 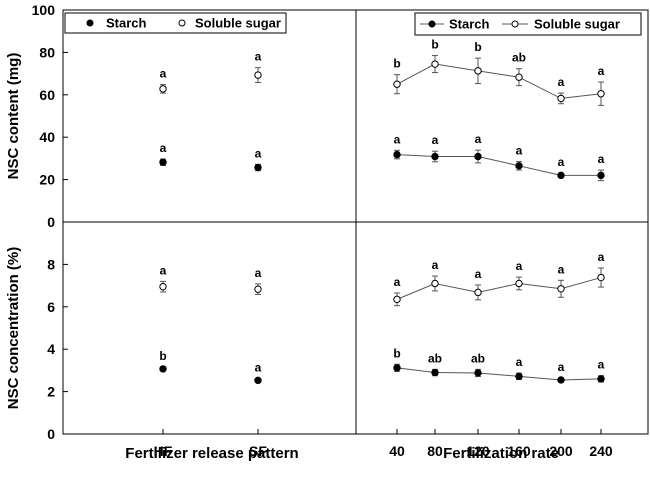 What do you see at coordinates (47, 95) in the screenshot?
I see `y-tick-label: 60` at bounding box center [47, 95].